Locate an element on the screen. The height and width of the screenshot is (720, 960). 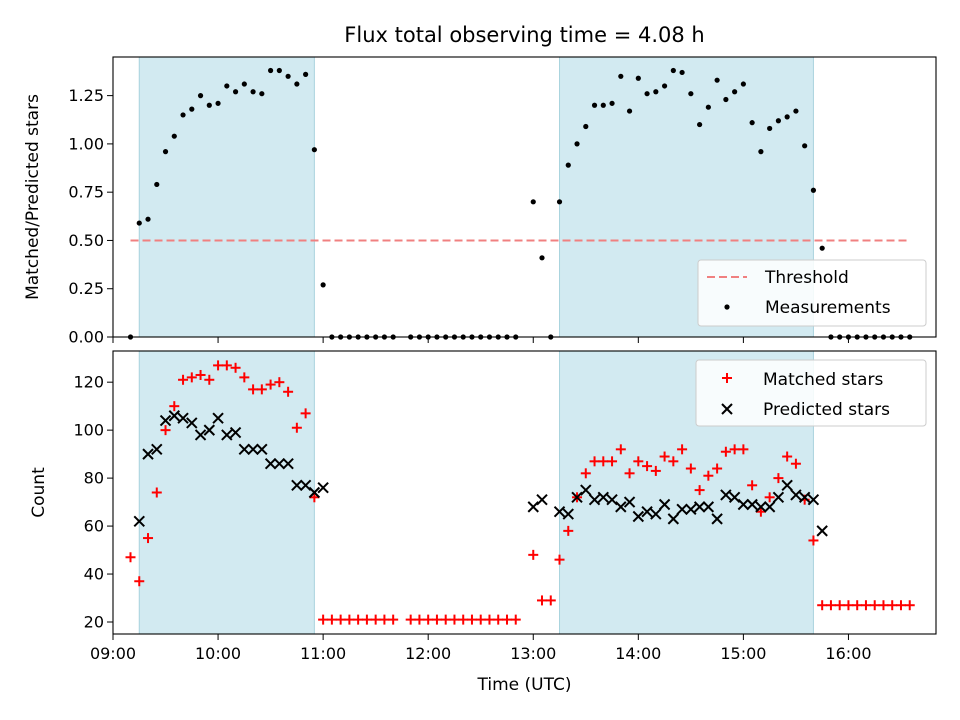
legend-matched-label: Matched stars is located at coordinates (823, 380).